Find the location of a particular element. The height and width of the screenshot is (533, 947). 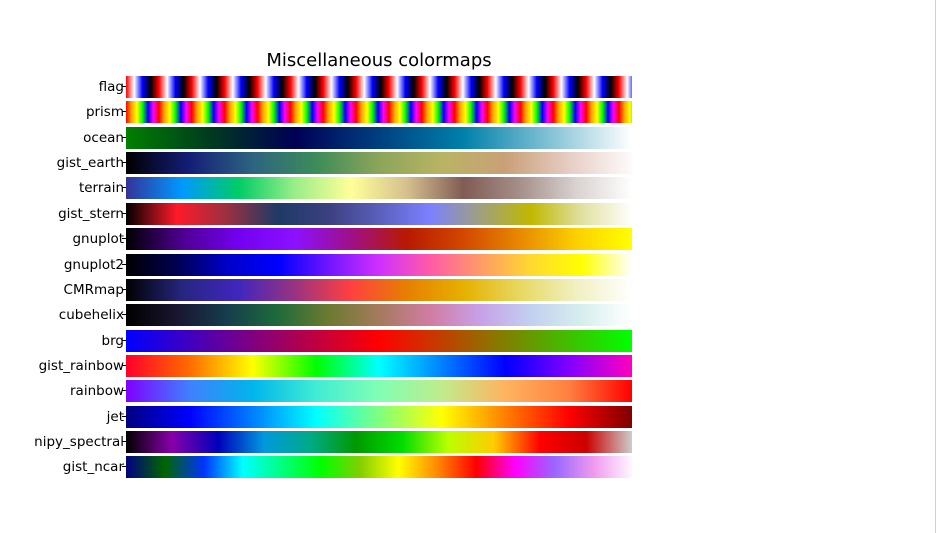

colormap-label: jet is located at coordinates (115, 416).